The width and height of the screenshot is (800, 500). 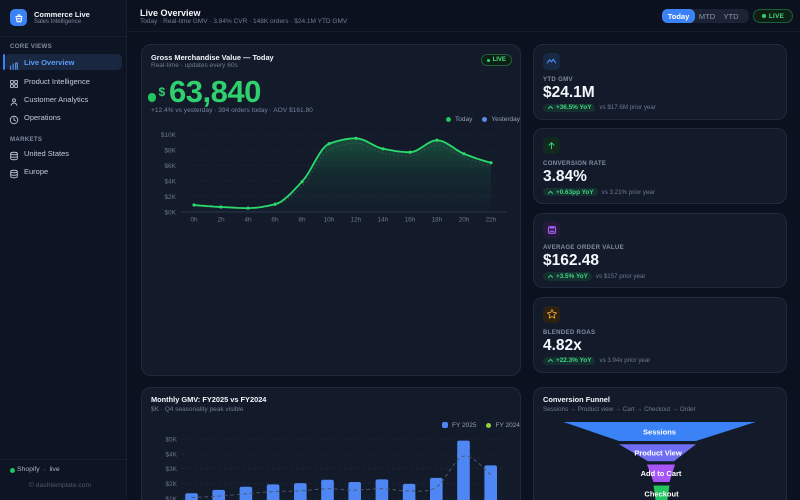 I want to click on svg-text: 12h, so click(x=356, y=220).